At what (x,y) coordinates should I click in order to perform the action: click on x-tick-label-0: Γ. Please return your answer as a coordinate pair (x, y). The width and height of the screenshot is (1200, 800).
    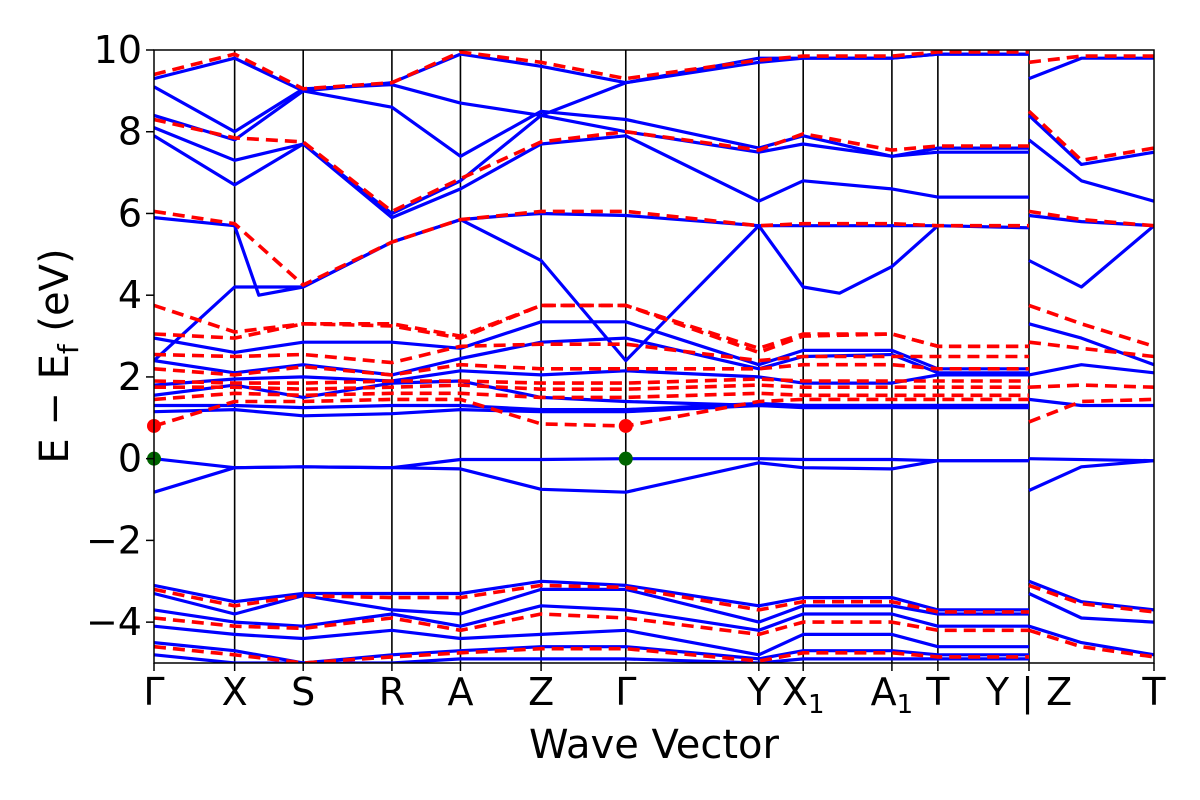
    Looking at the image, I should click on (153, 692).